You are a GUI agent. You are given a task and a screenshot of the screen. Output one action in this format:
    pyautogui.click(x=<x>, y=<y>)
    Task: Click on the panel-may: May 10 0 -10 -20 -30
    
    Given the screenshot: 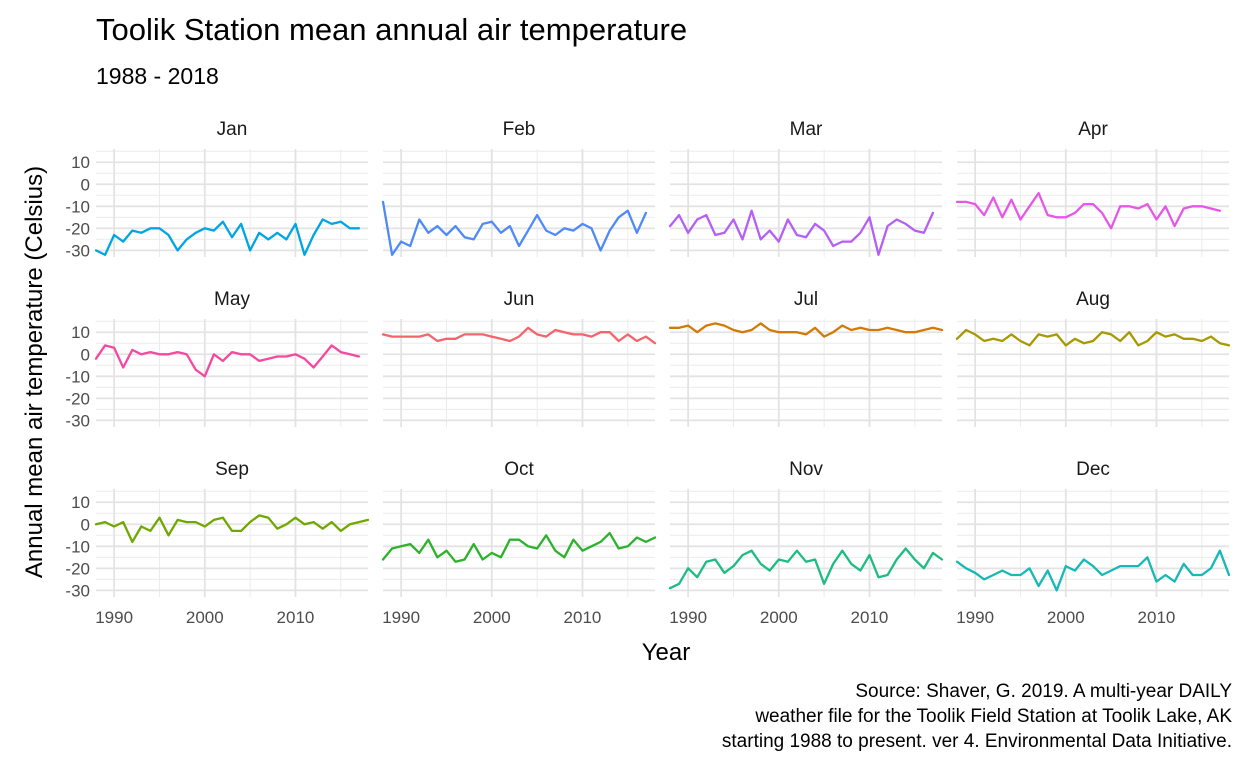 What is the action you would take?
    pyautogui.click(x=216, y=359)
    